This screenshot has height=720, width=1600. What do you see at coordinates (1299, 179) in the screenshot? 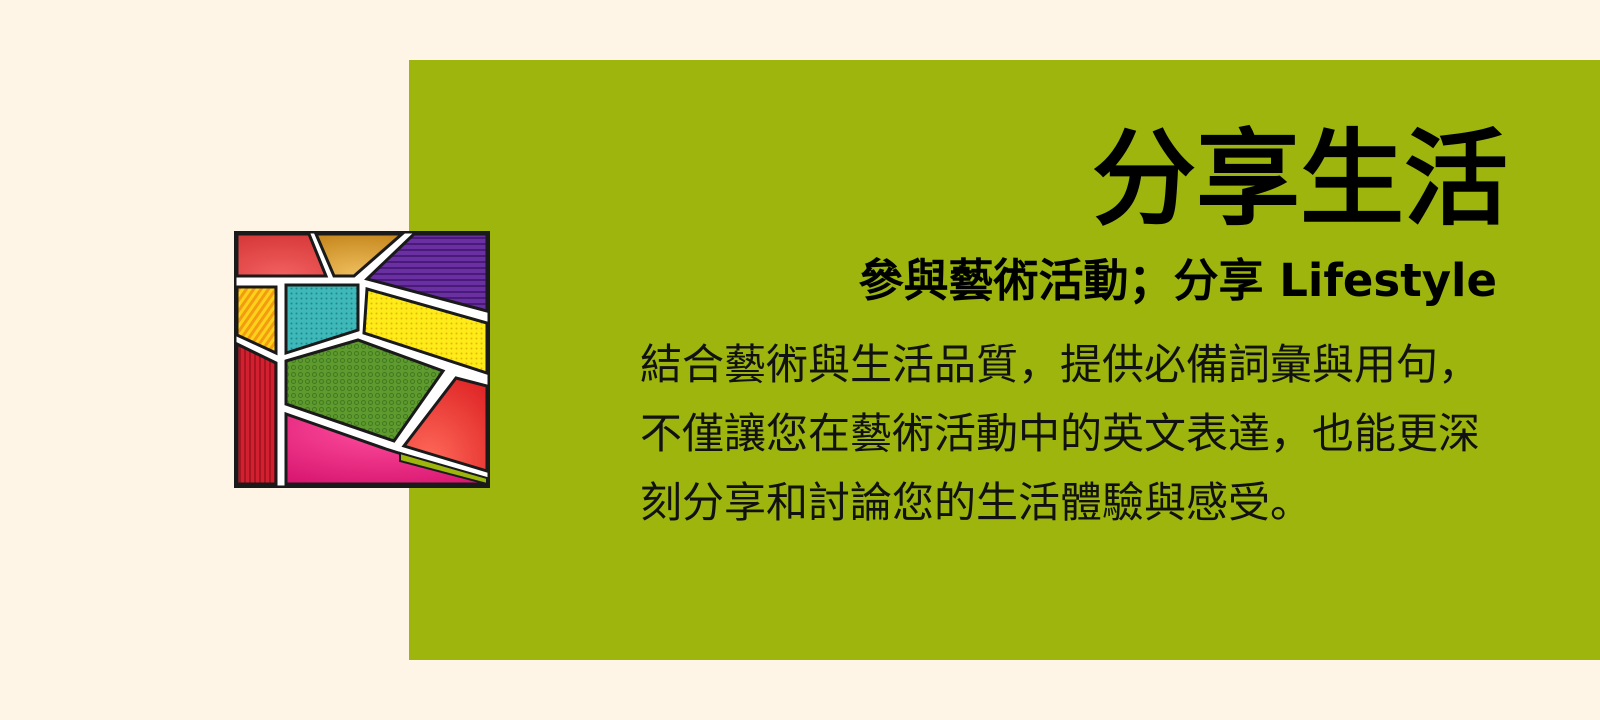
I see `page-title: 分享生活` at bounding box center [1299, 179].